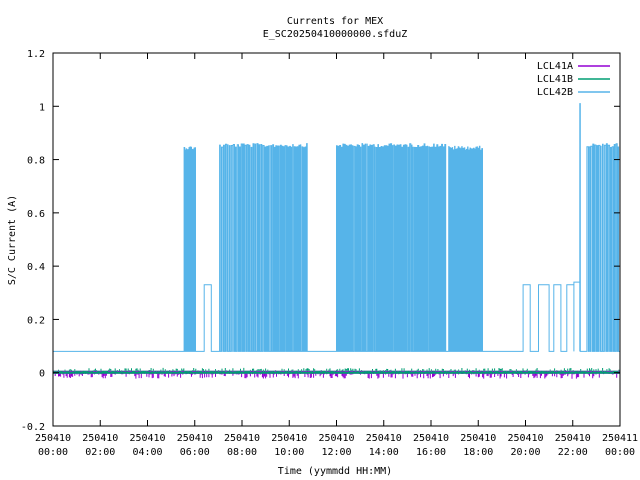  I want to click on y-tick-label: -0.2, so click(33, 427).